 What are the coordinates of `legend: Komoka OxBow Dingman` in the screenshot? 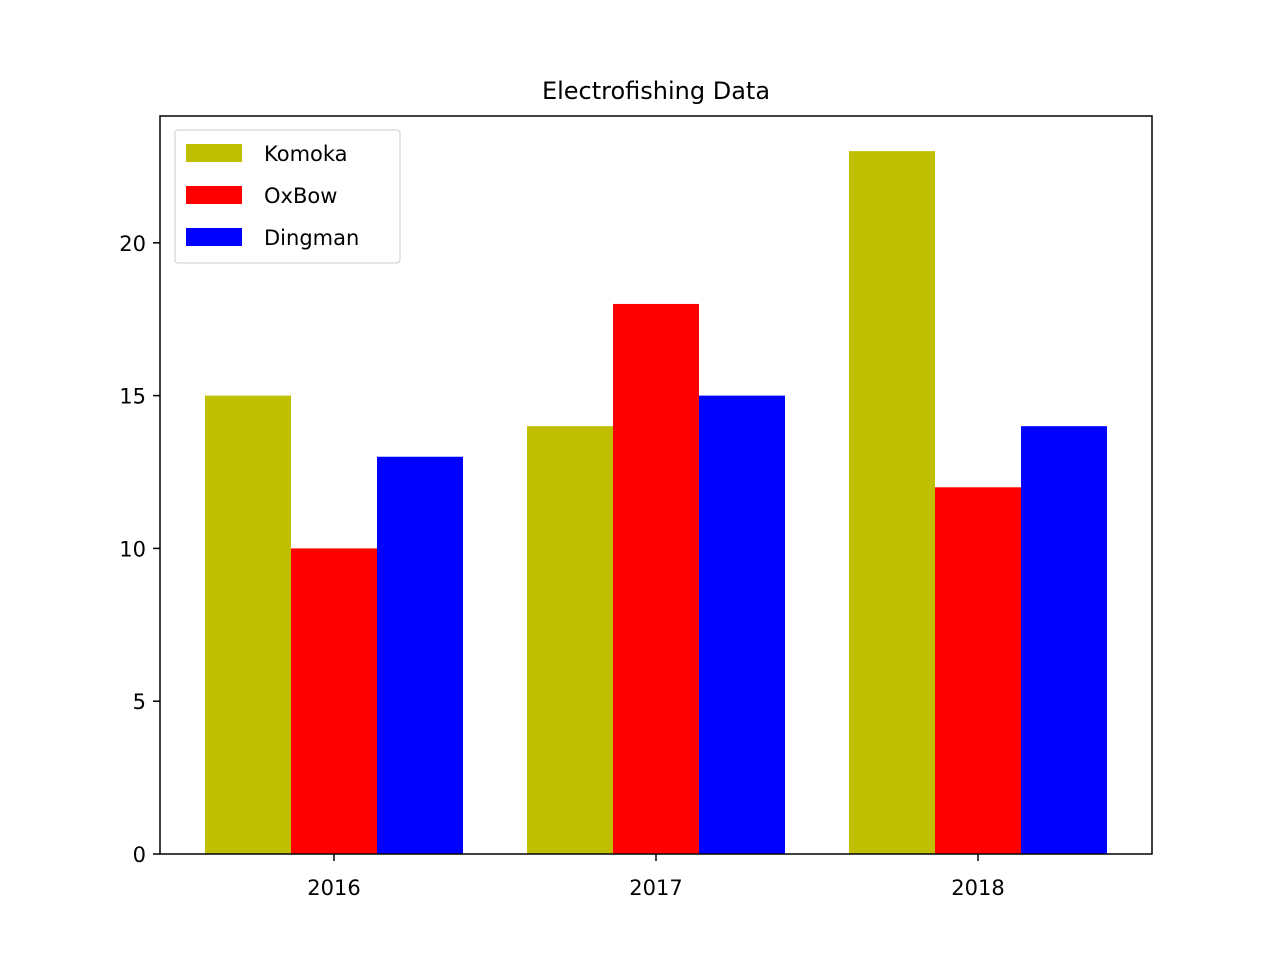 It's located at (287, 196).